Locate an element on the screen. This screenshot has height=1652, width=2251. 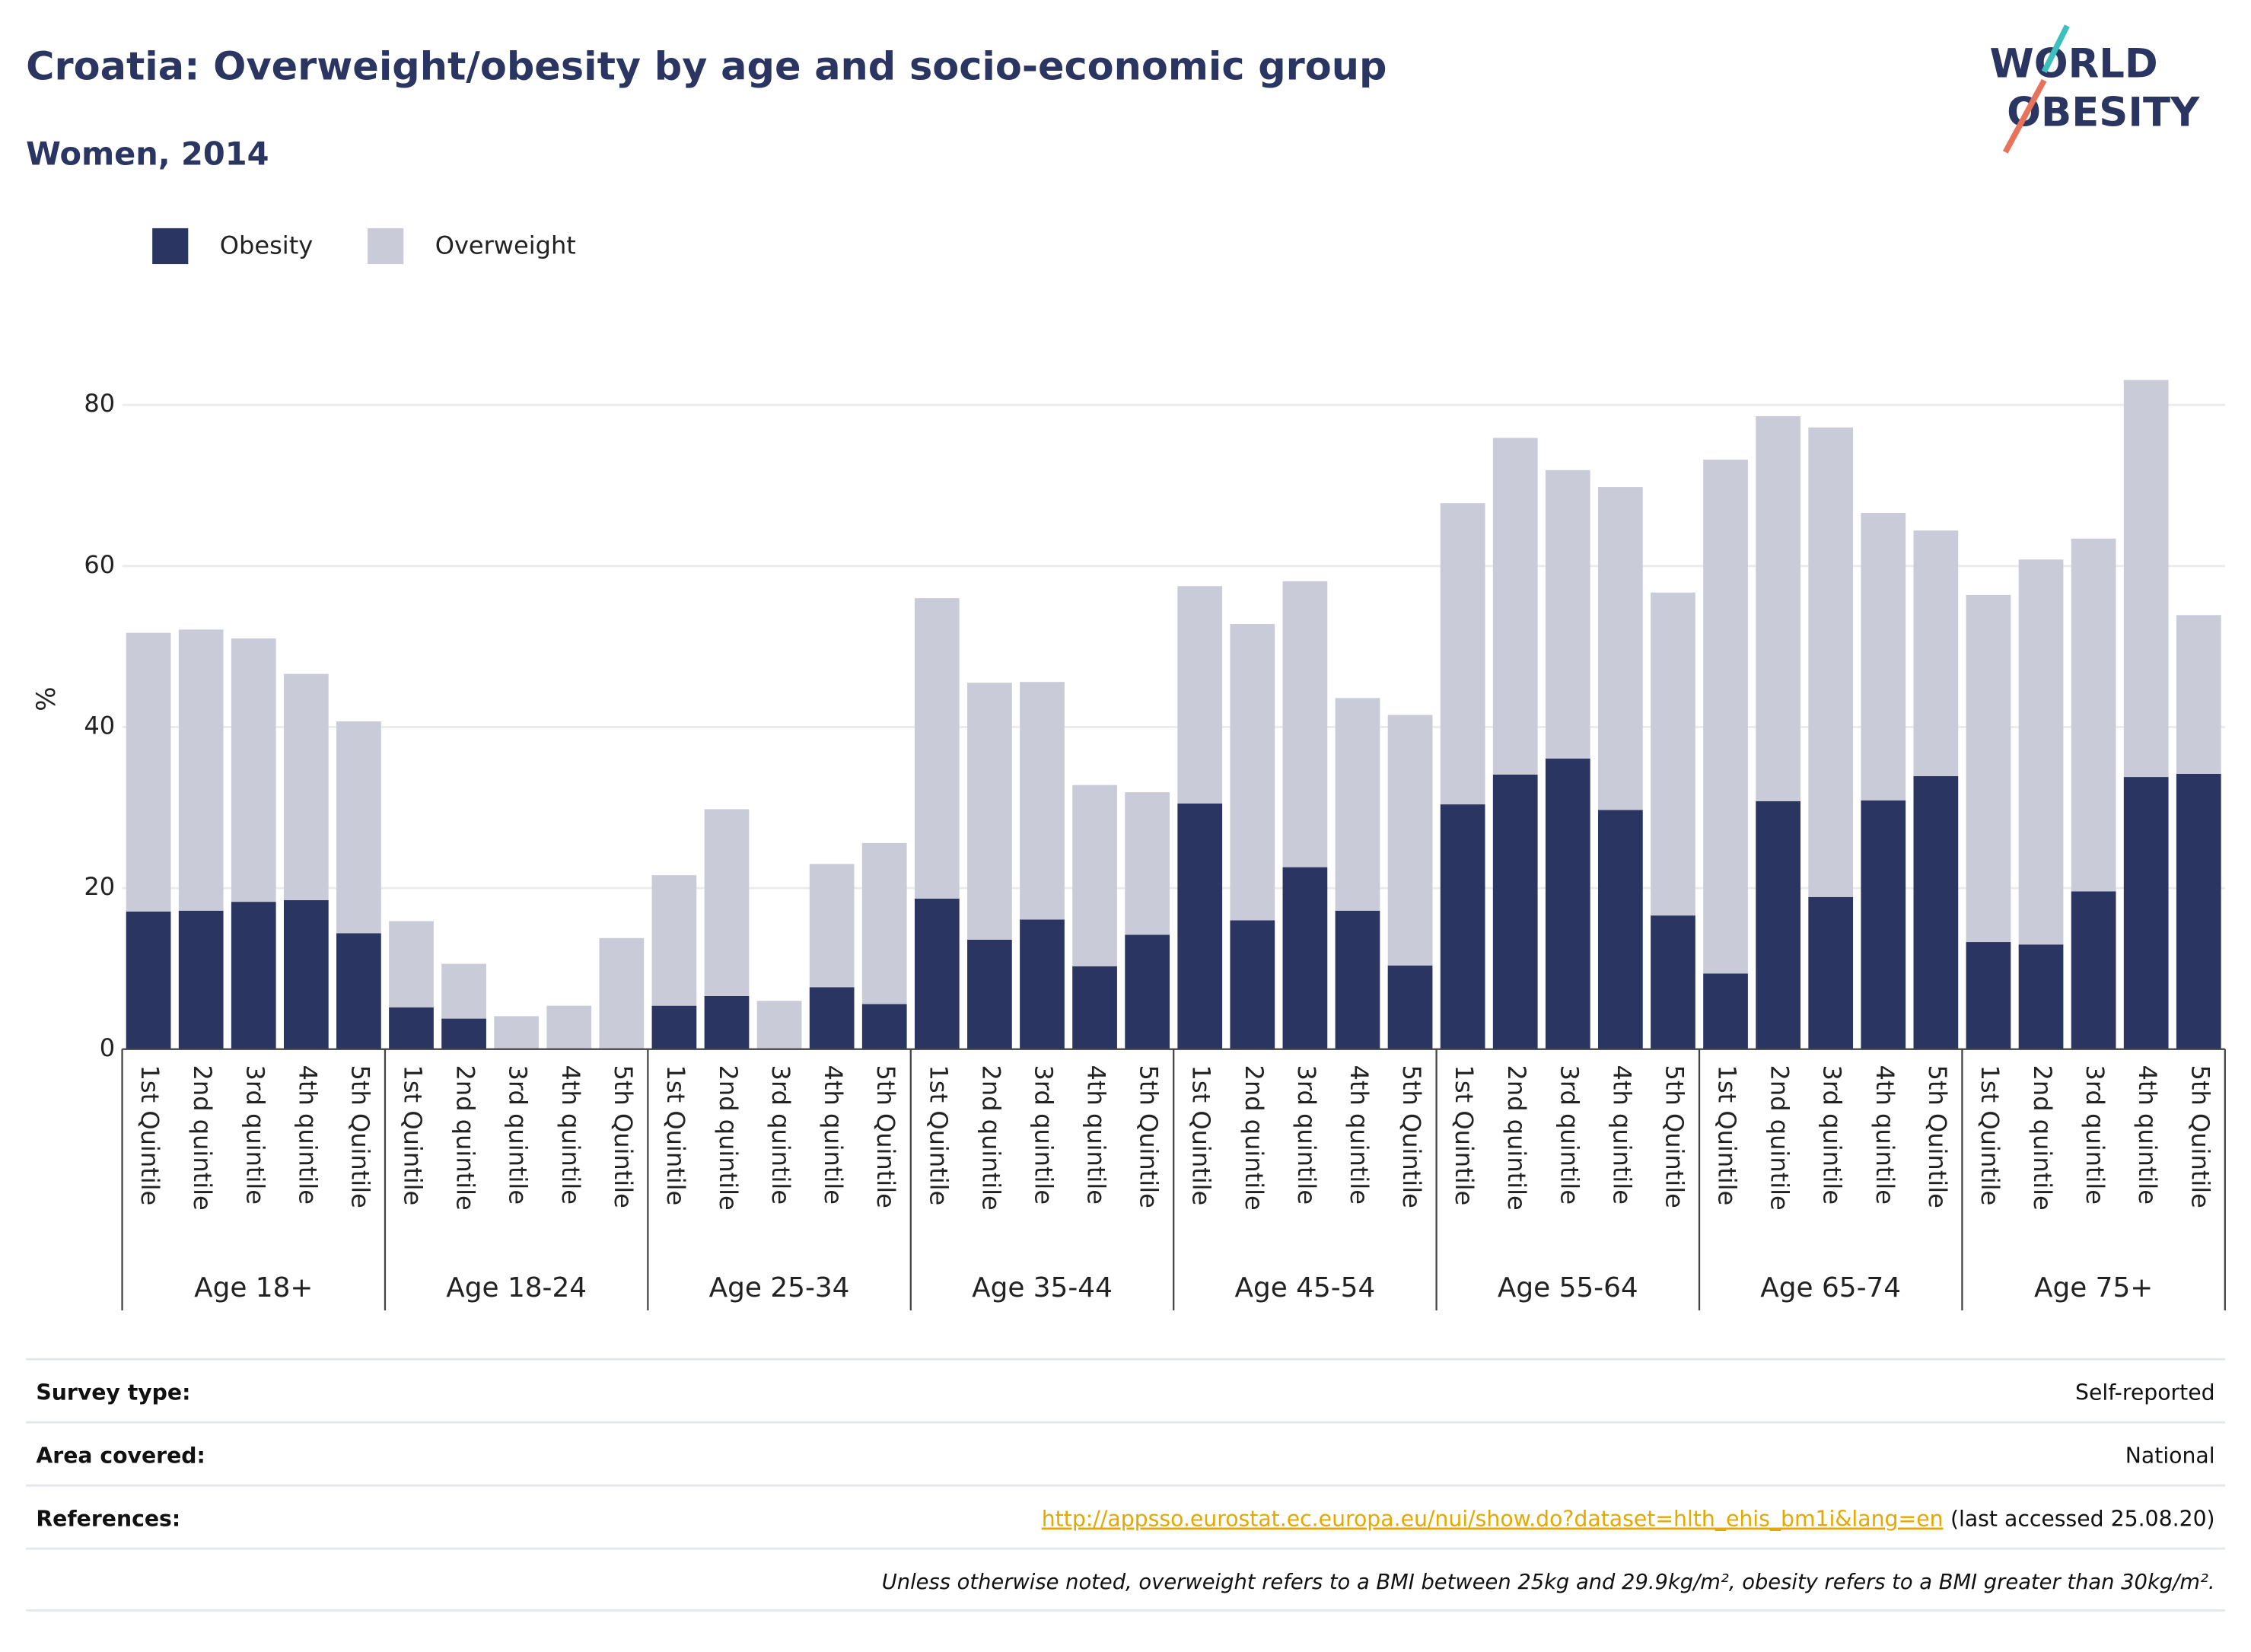
y-axis-label: % is located at coordinates (46, 698).